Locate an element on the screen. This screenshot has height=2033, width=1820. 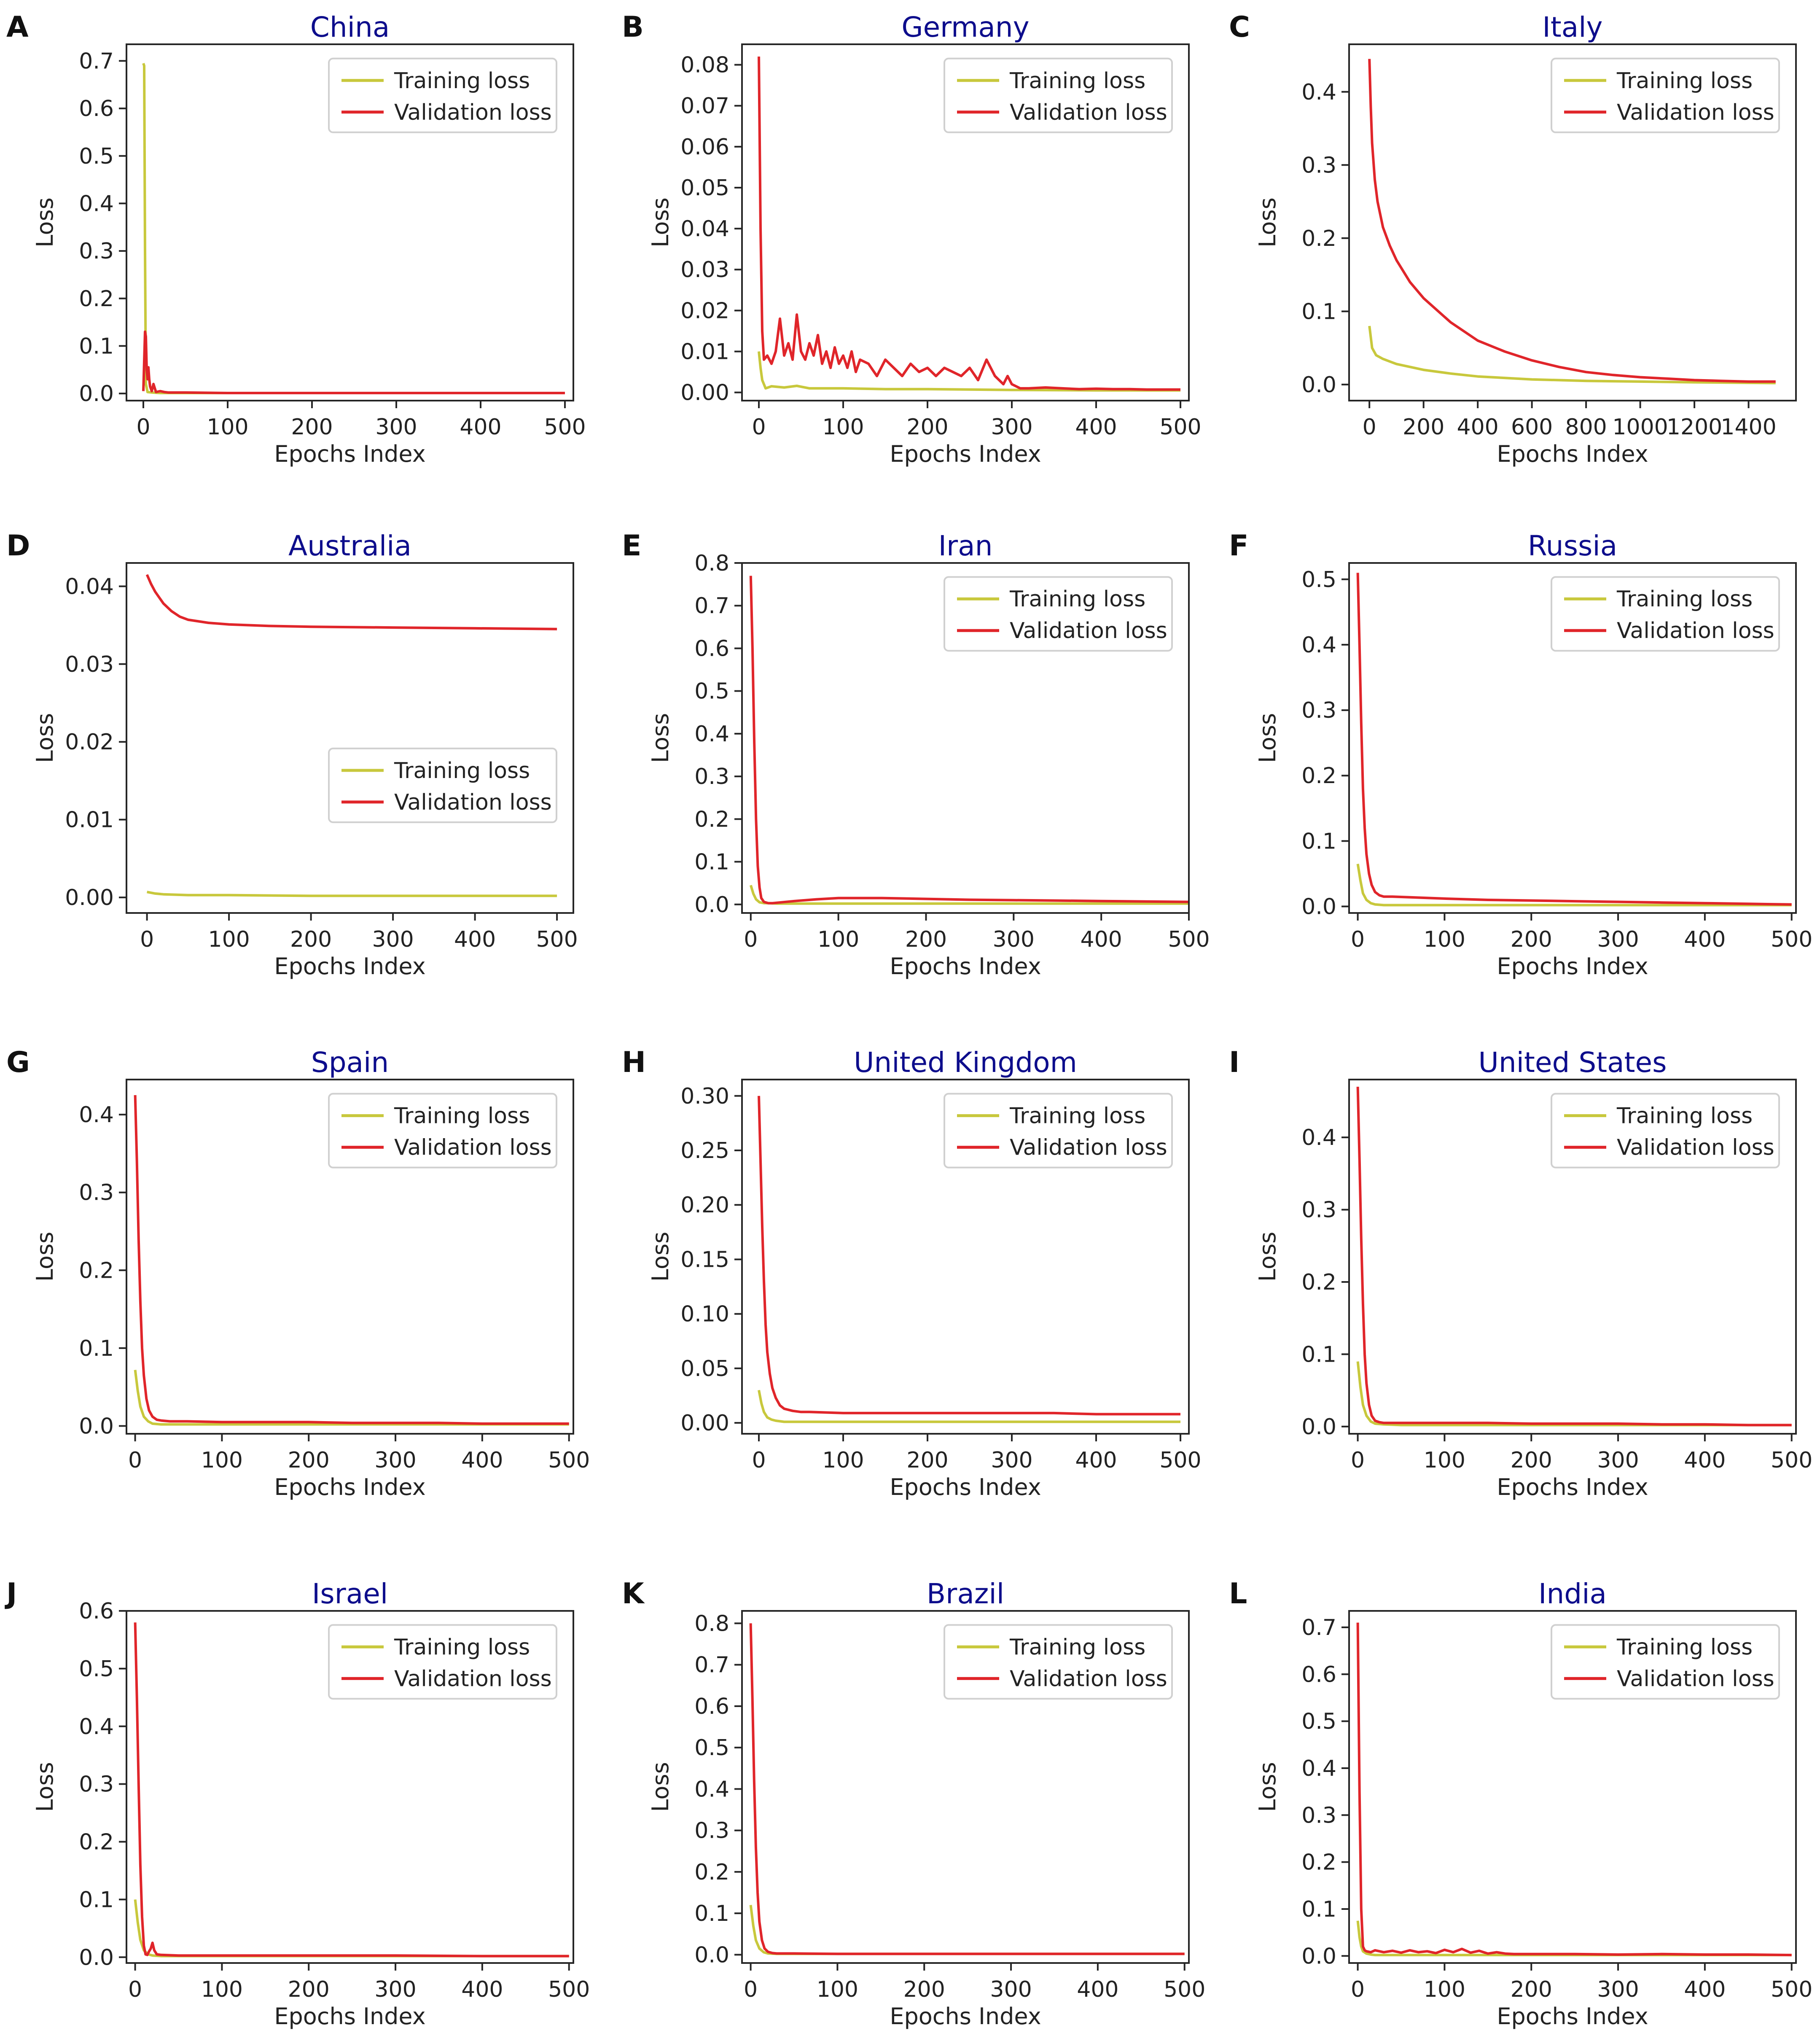
y-tick-label: 0.10 is located at coordinates (704, 1314).